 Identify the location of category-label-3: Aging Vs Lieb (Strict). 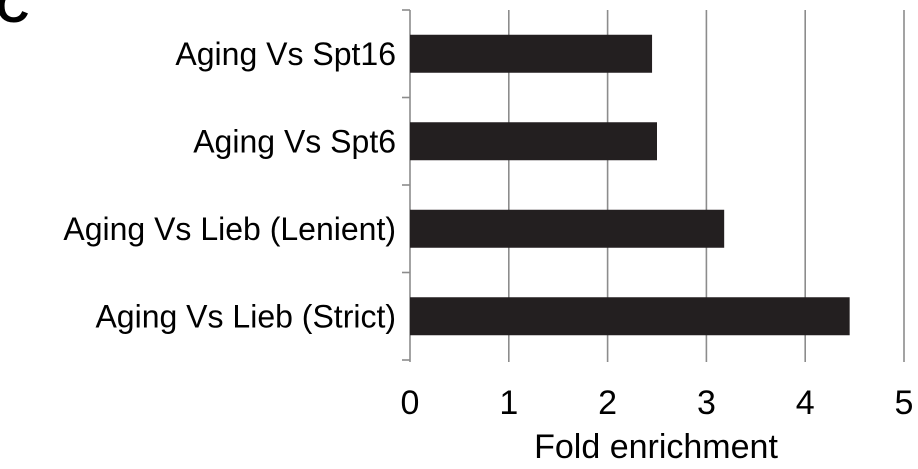
(245, 316).